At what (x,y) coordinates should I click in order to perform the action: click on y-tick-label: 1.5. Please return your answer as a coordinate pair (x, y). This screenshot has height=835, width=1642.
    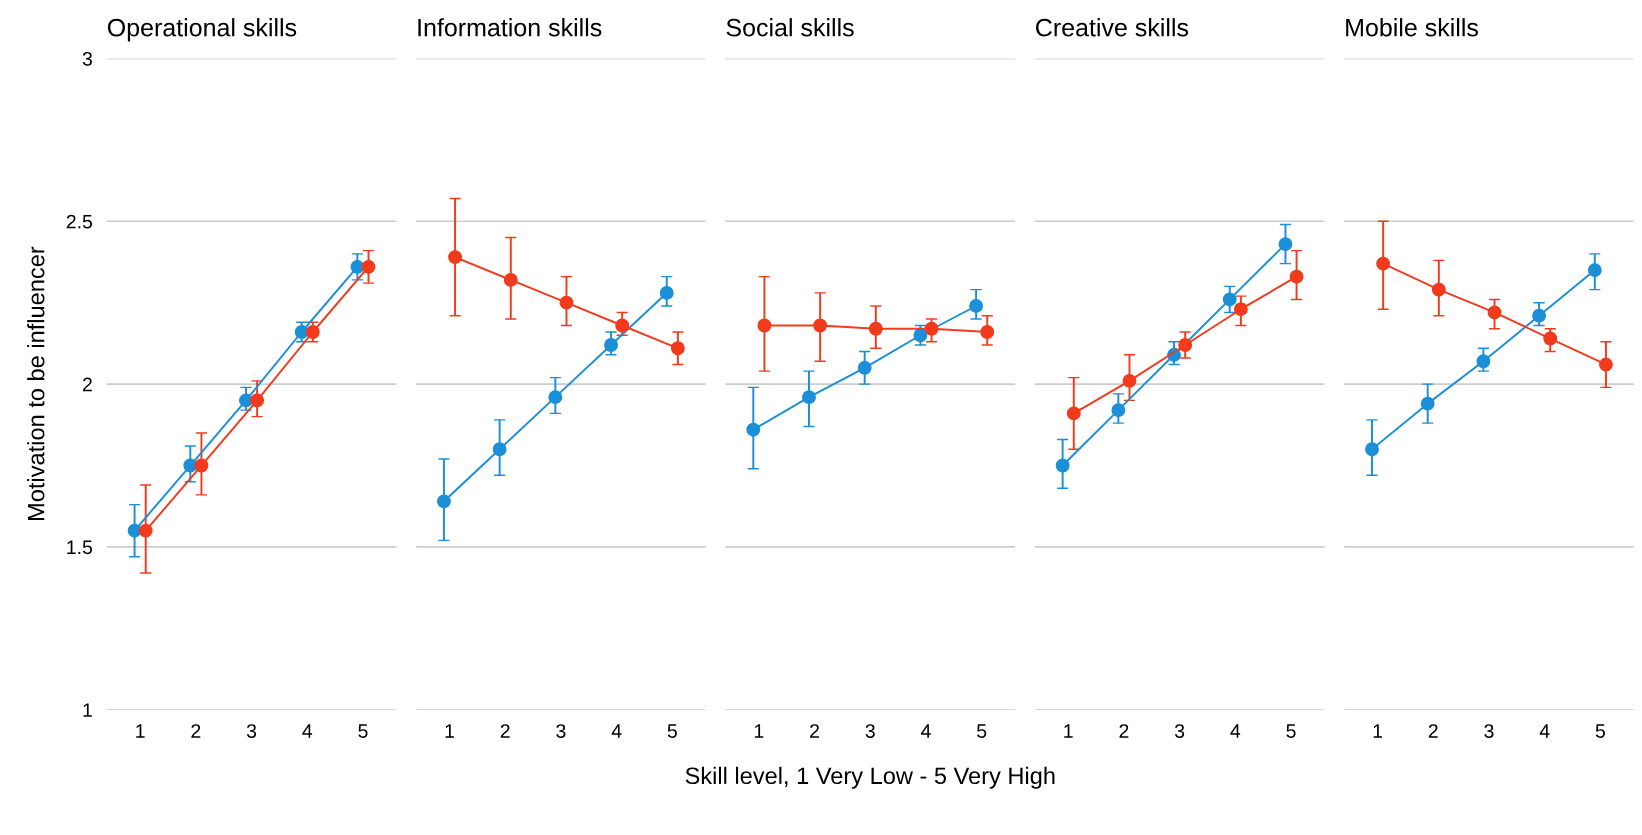
    Looking at the image, I should click on (80, 547).